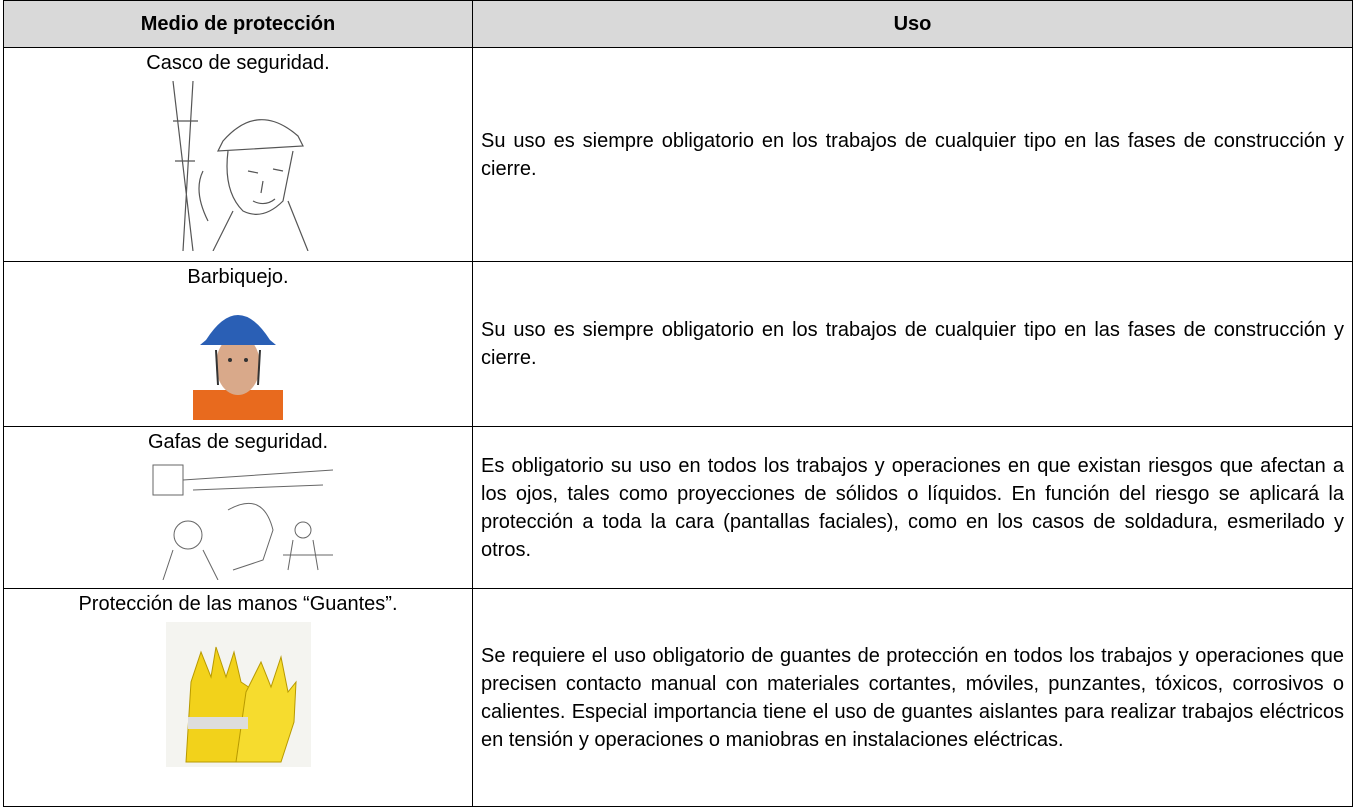 The width and height of the screenshot is (1356, 807). I want to click on cell: Barbiquejo., so click(238, 344).